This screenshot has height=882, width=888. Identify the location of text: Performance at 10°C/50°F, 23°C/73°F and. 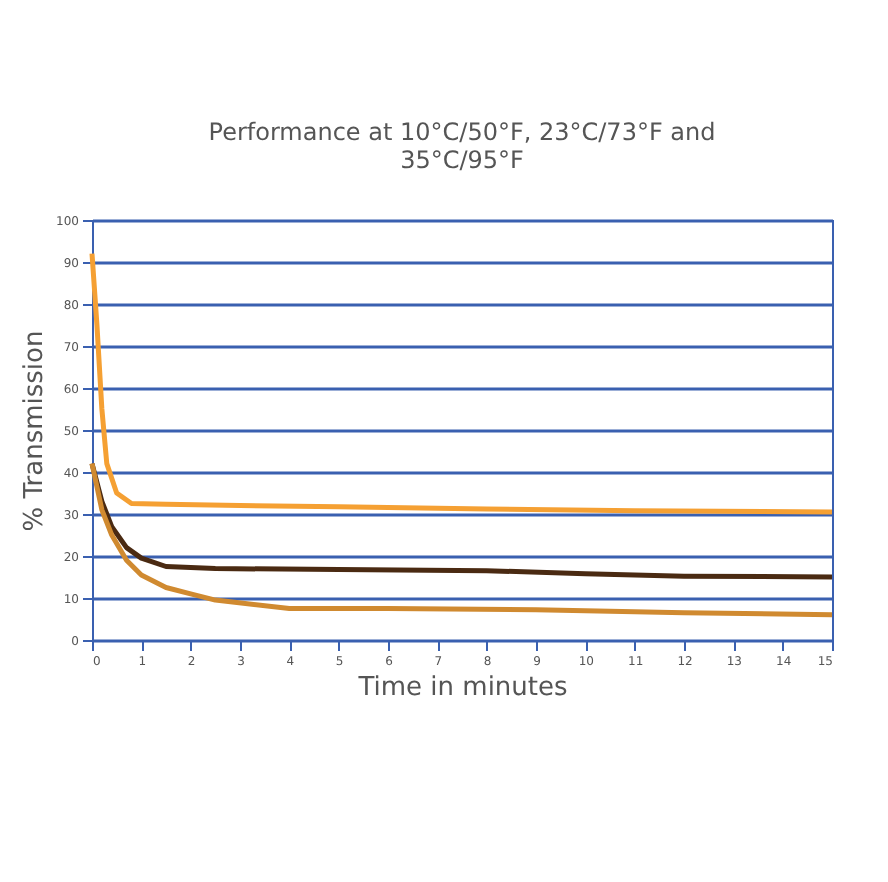
(462, 132).